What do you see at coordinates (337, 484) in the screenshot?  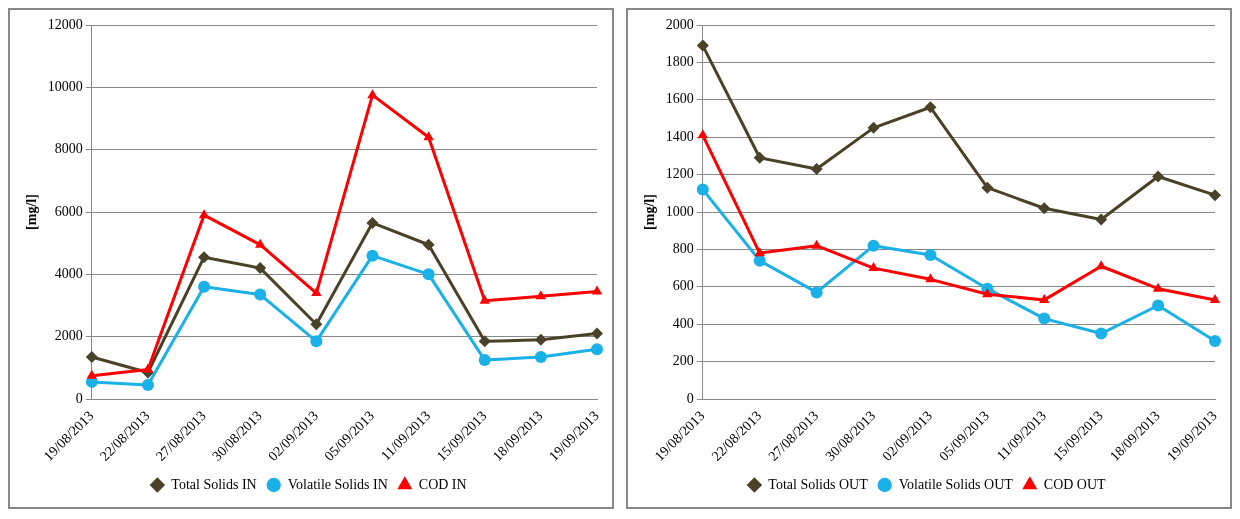 I see `legend-label: Volatile Solids IN` at bounding box center [337, 484].